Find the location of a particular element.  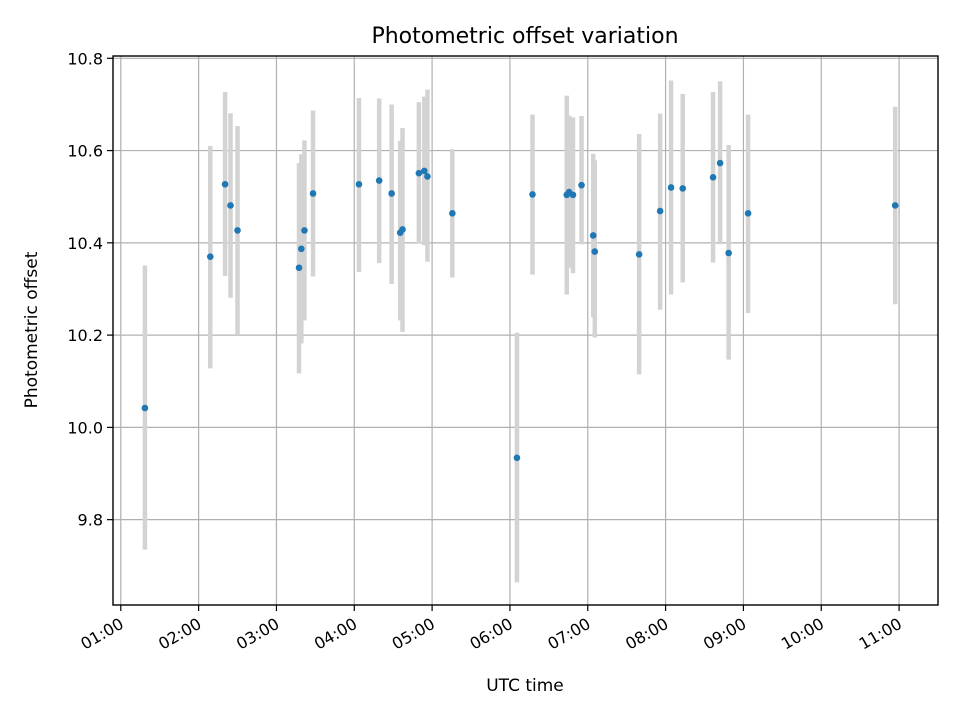

y-tick-label: 10.2 is located at coordinates (85, 335).